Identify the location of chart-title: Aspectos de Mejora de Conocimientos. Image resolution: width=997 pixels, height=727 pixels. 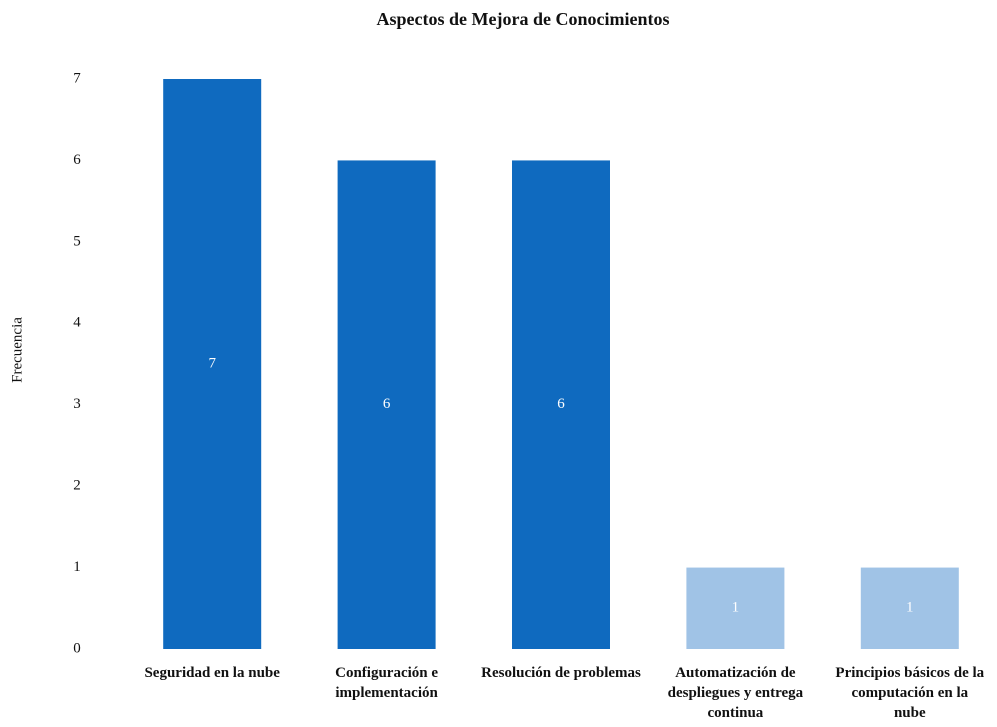
(523, 19).